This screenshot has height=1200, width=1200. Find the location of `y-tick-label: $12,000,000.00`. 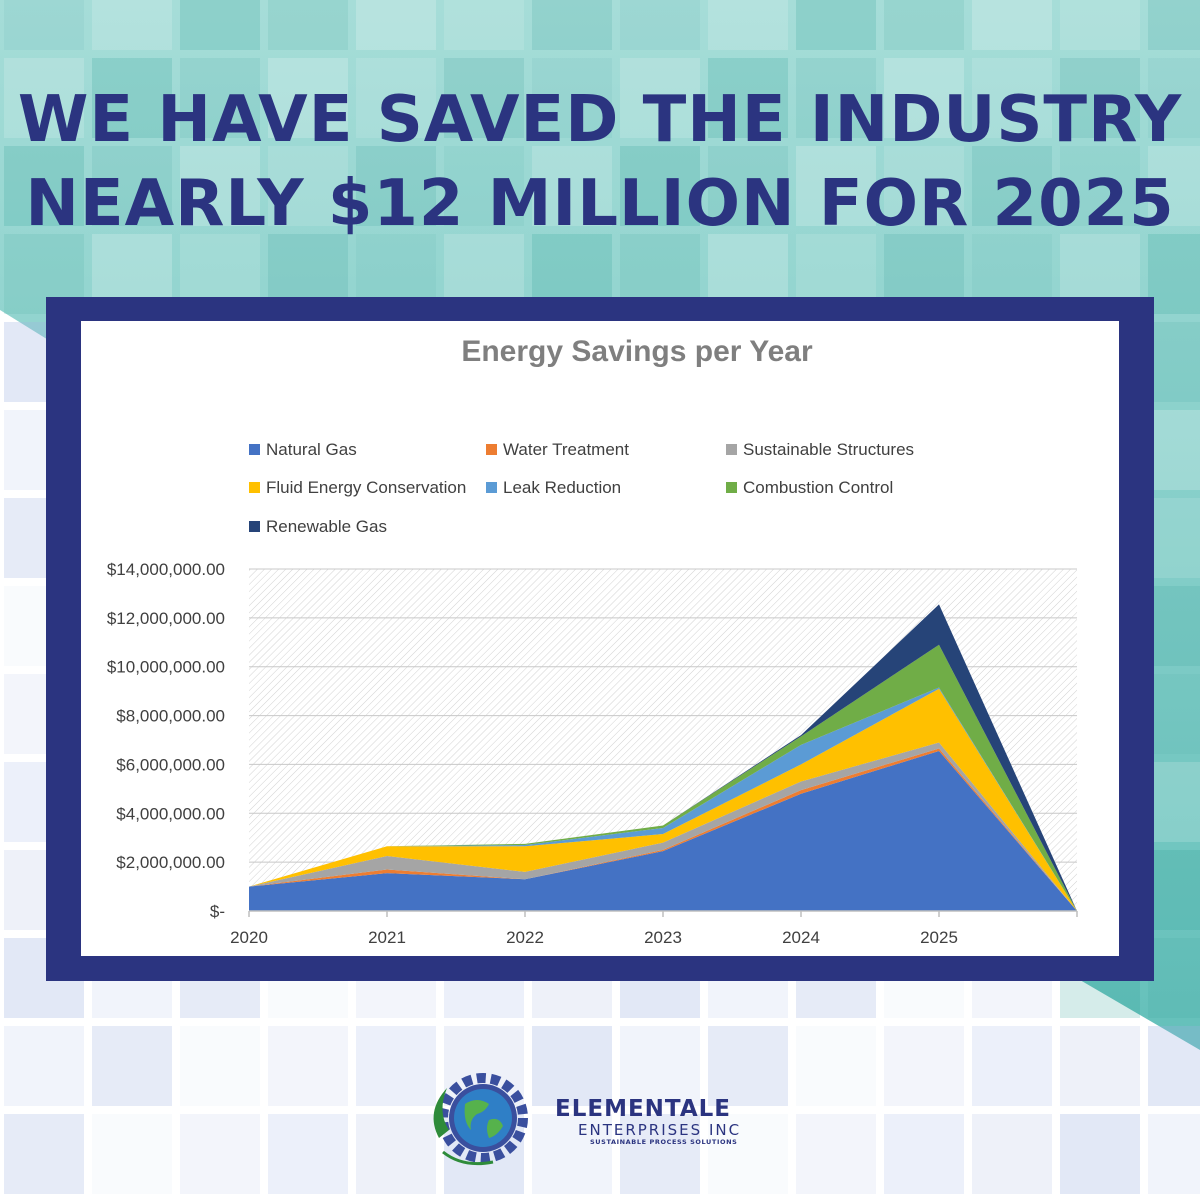

y-tick-label: $12,000,000.00 is located at coordinates (166, 618).